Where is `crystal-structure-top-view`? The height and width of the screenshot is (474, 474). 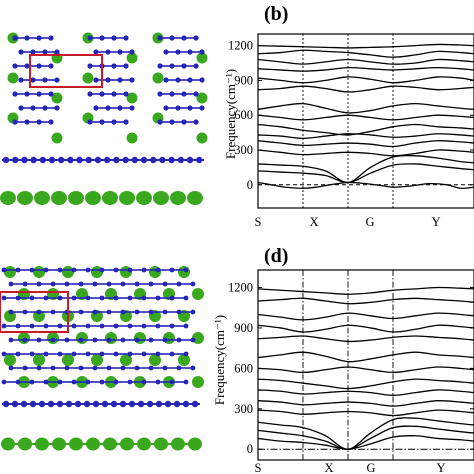 crystal-structure-top-view is located at coordinates (107, 88).